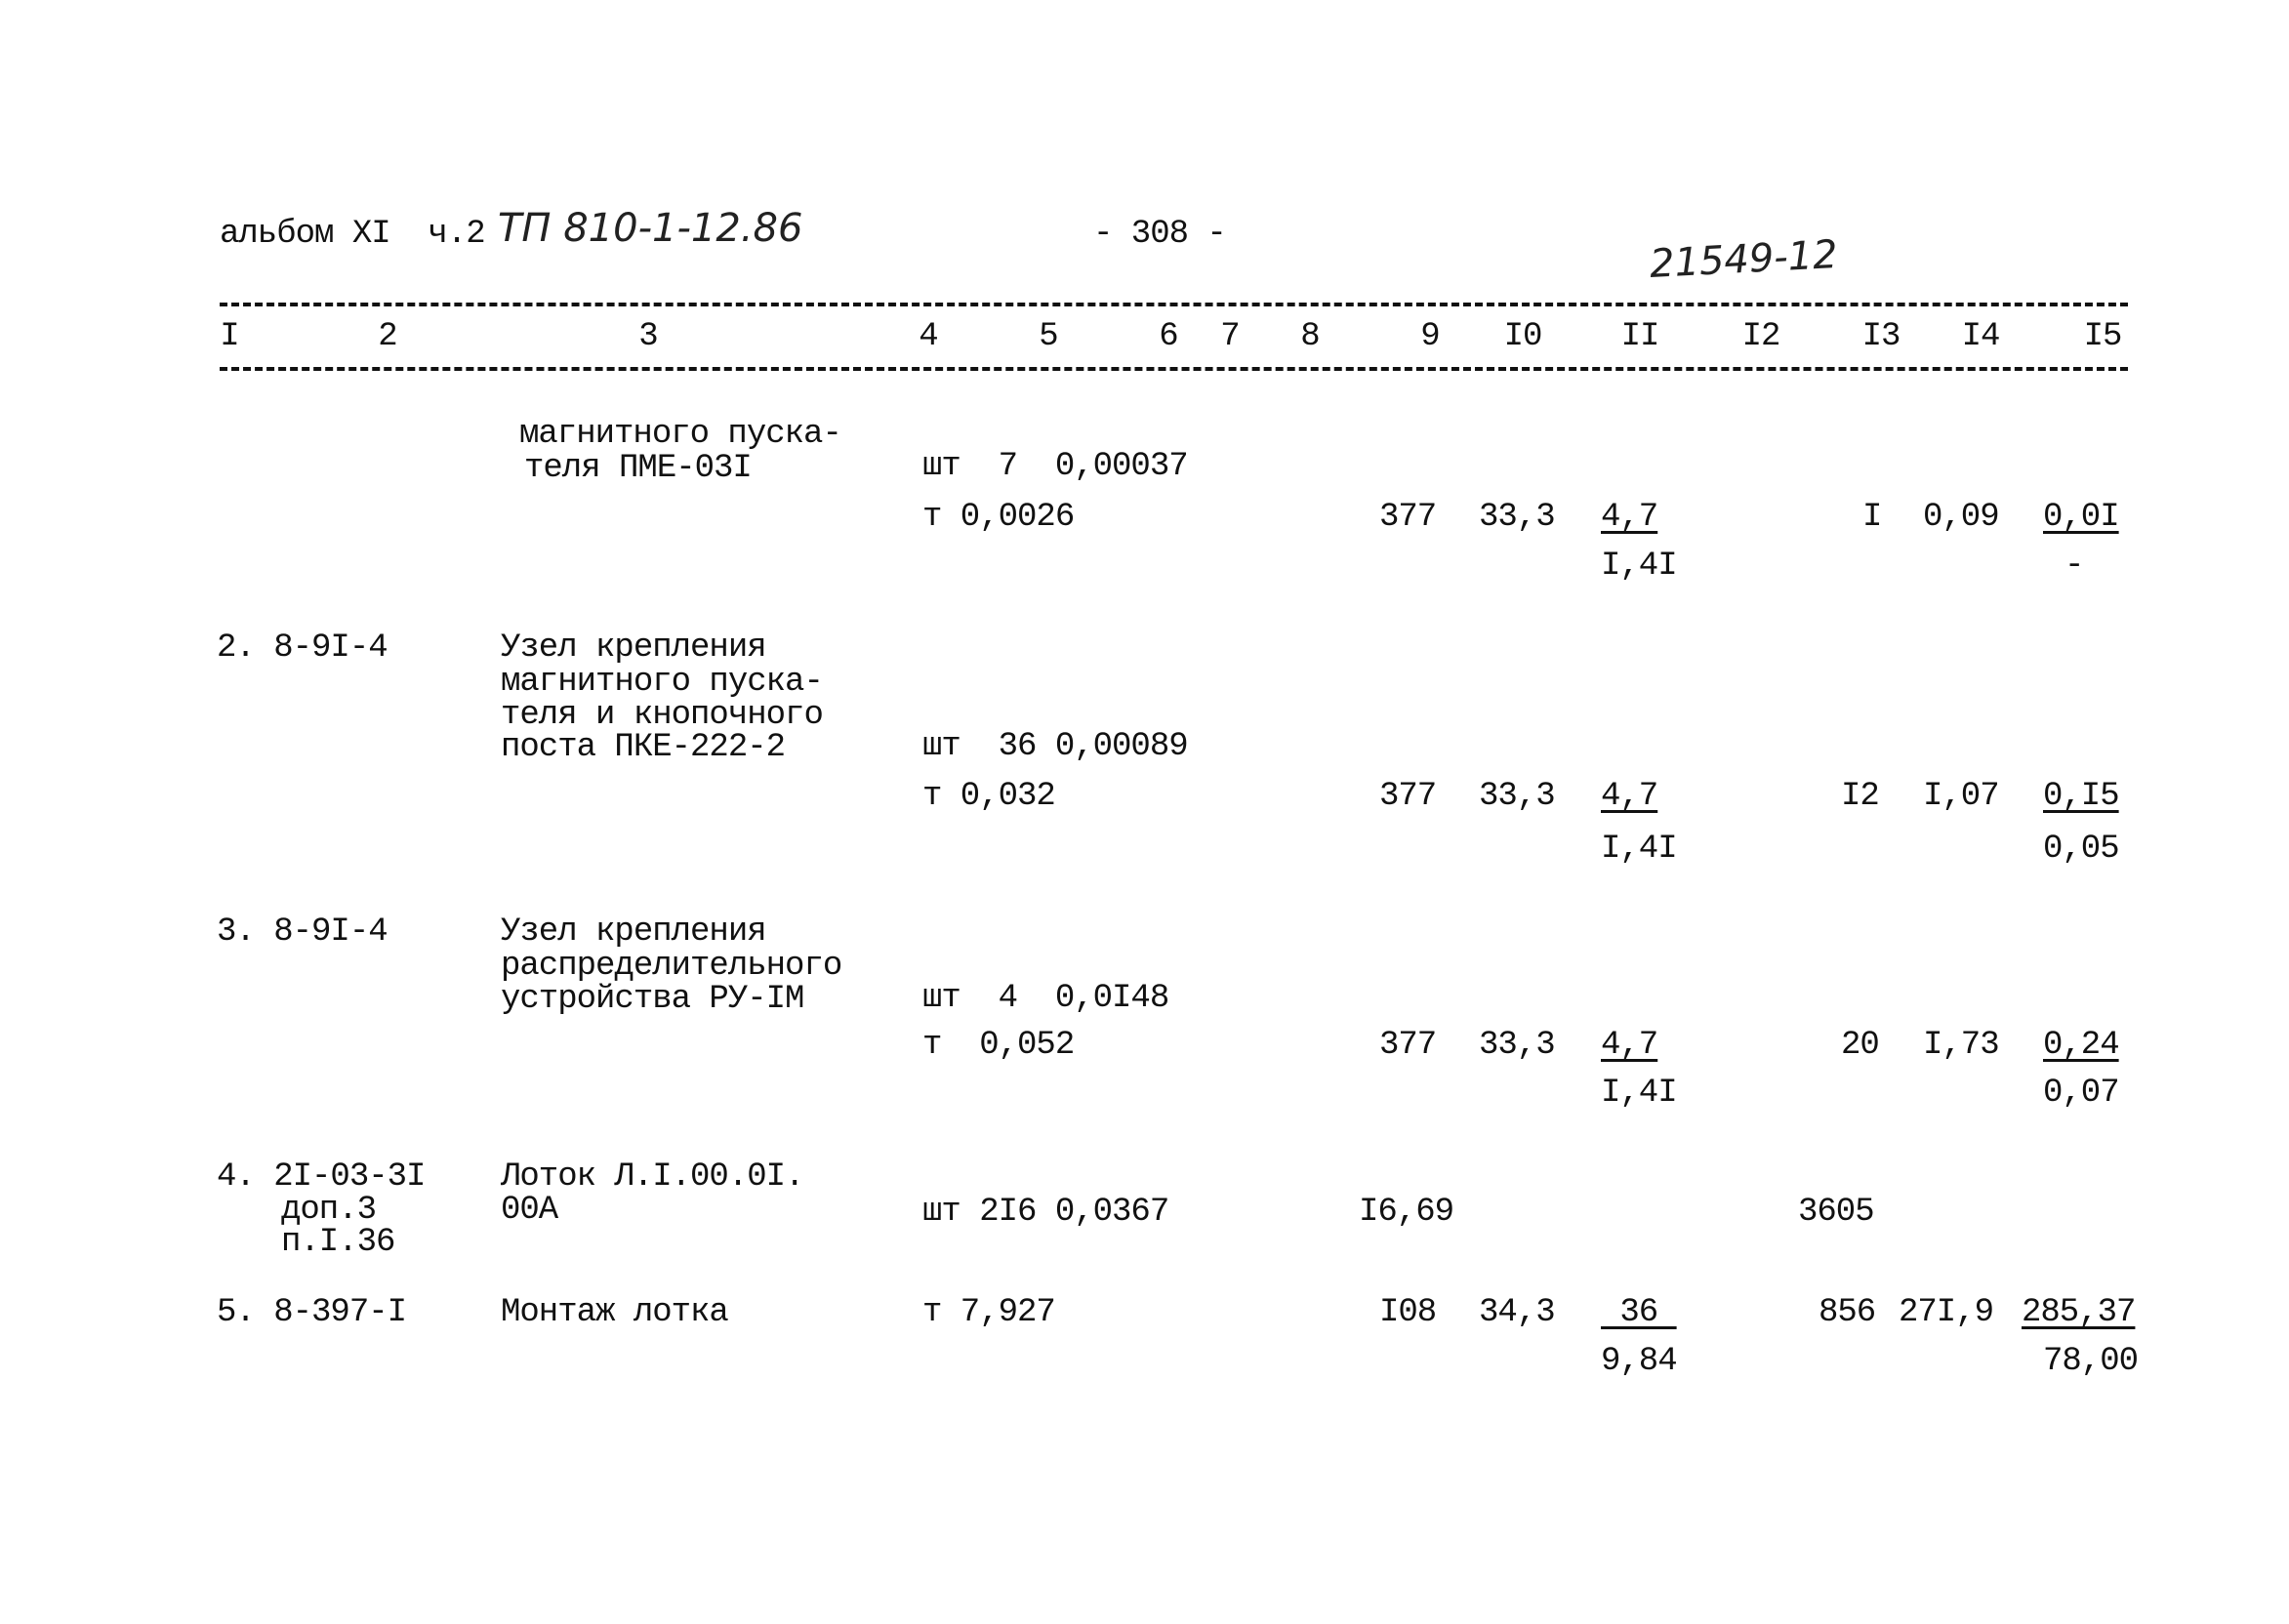 The image size is (2289, 1624). Describe the element at coordinates (1881, 336) in the screenshot. I see `column-header: I3` at that location.